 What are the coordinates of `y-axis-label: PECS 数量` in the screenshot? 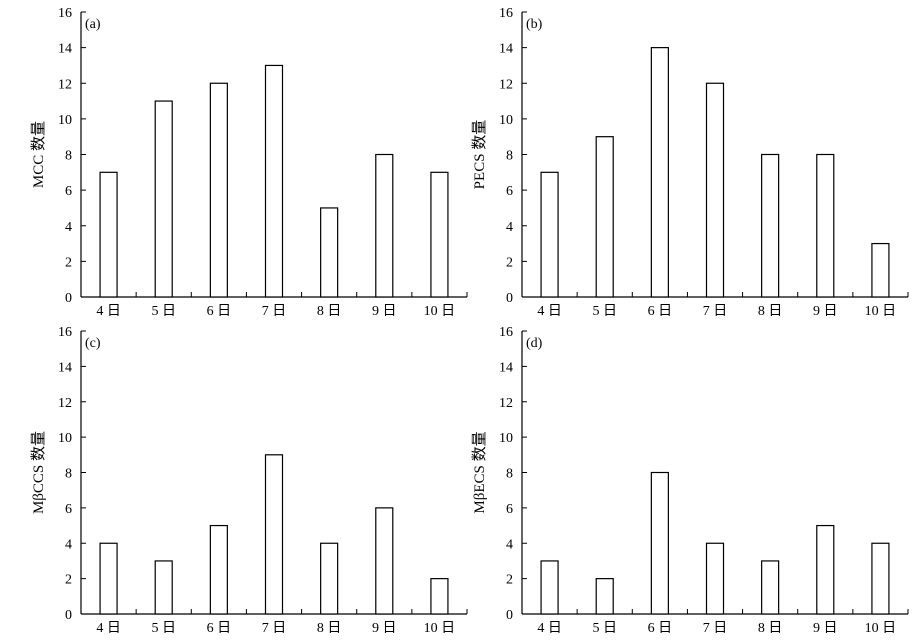 It's located at (479, 155).